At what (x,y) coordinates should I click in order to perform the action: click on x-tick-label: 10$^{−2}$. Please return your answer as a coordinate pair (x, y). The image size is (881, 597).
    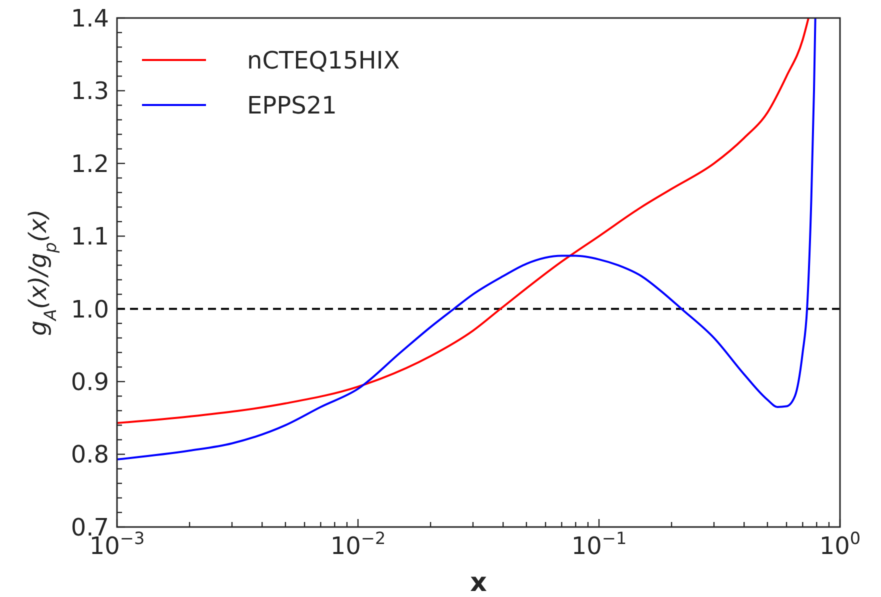
    Looking at the image, I should click on (358, 544).